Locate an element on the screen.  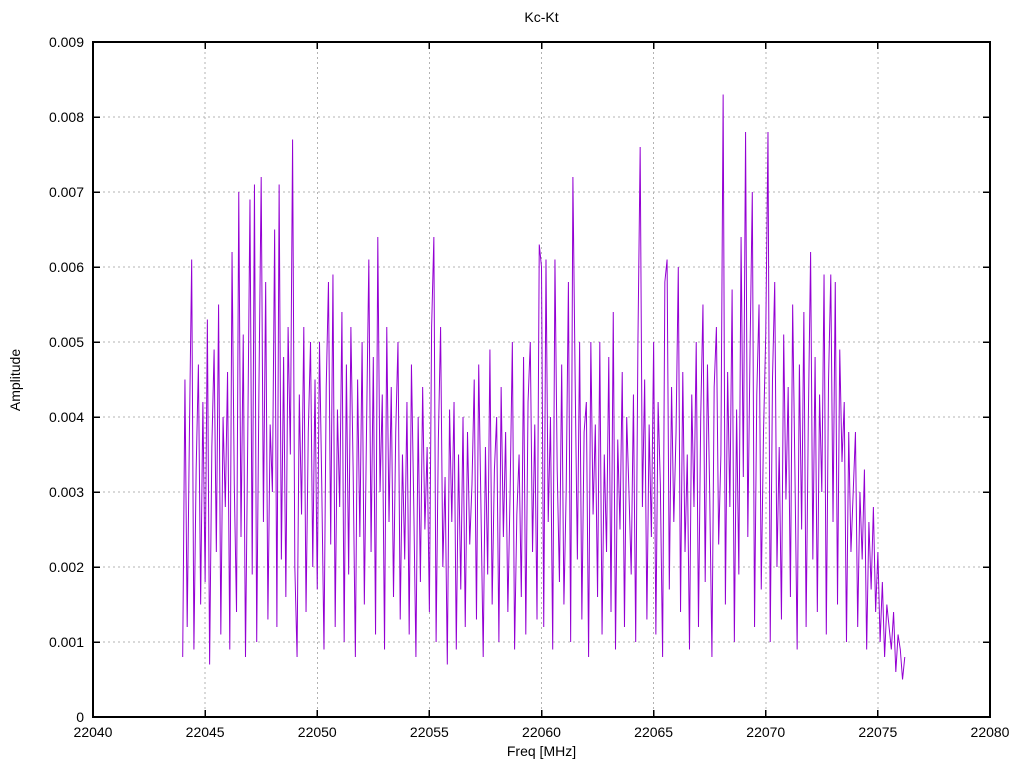
x-axis-label: Freq [MHz] is located at coordinates (541, 751).